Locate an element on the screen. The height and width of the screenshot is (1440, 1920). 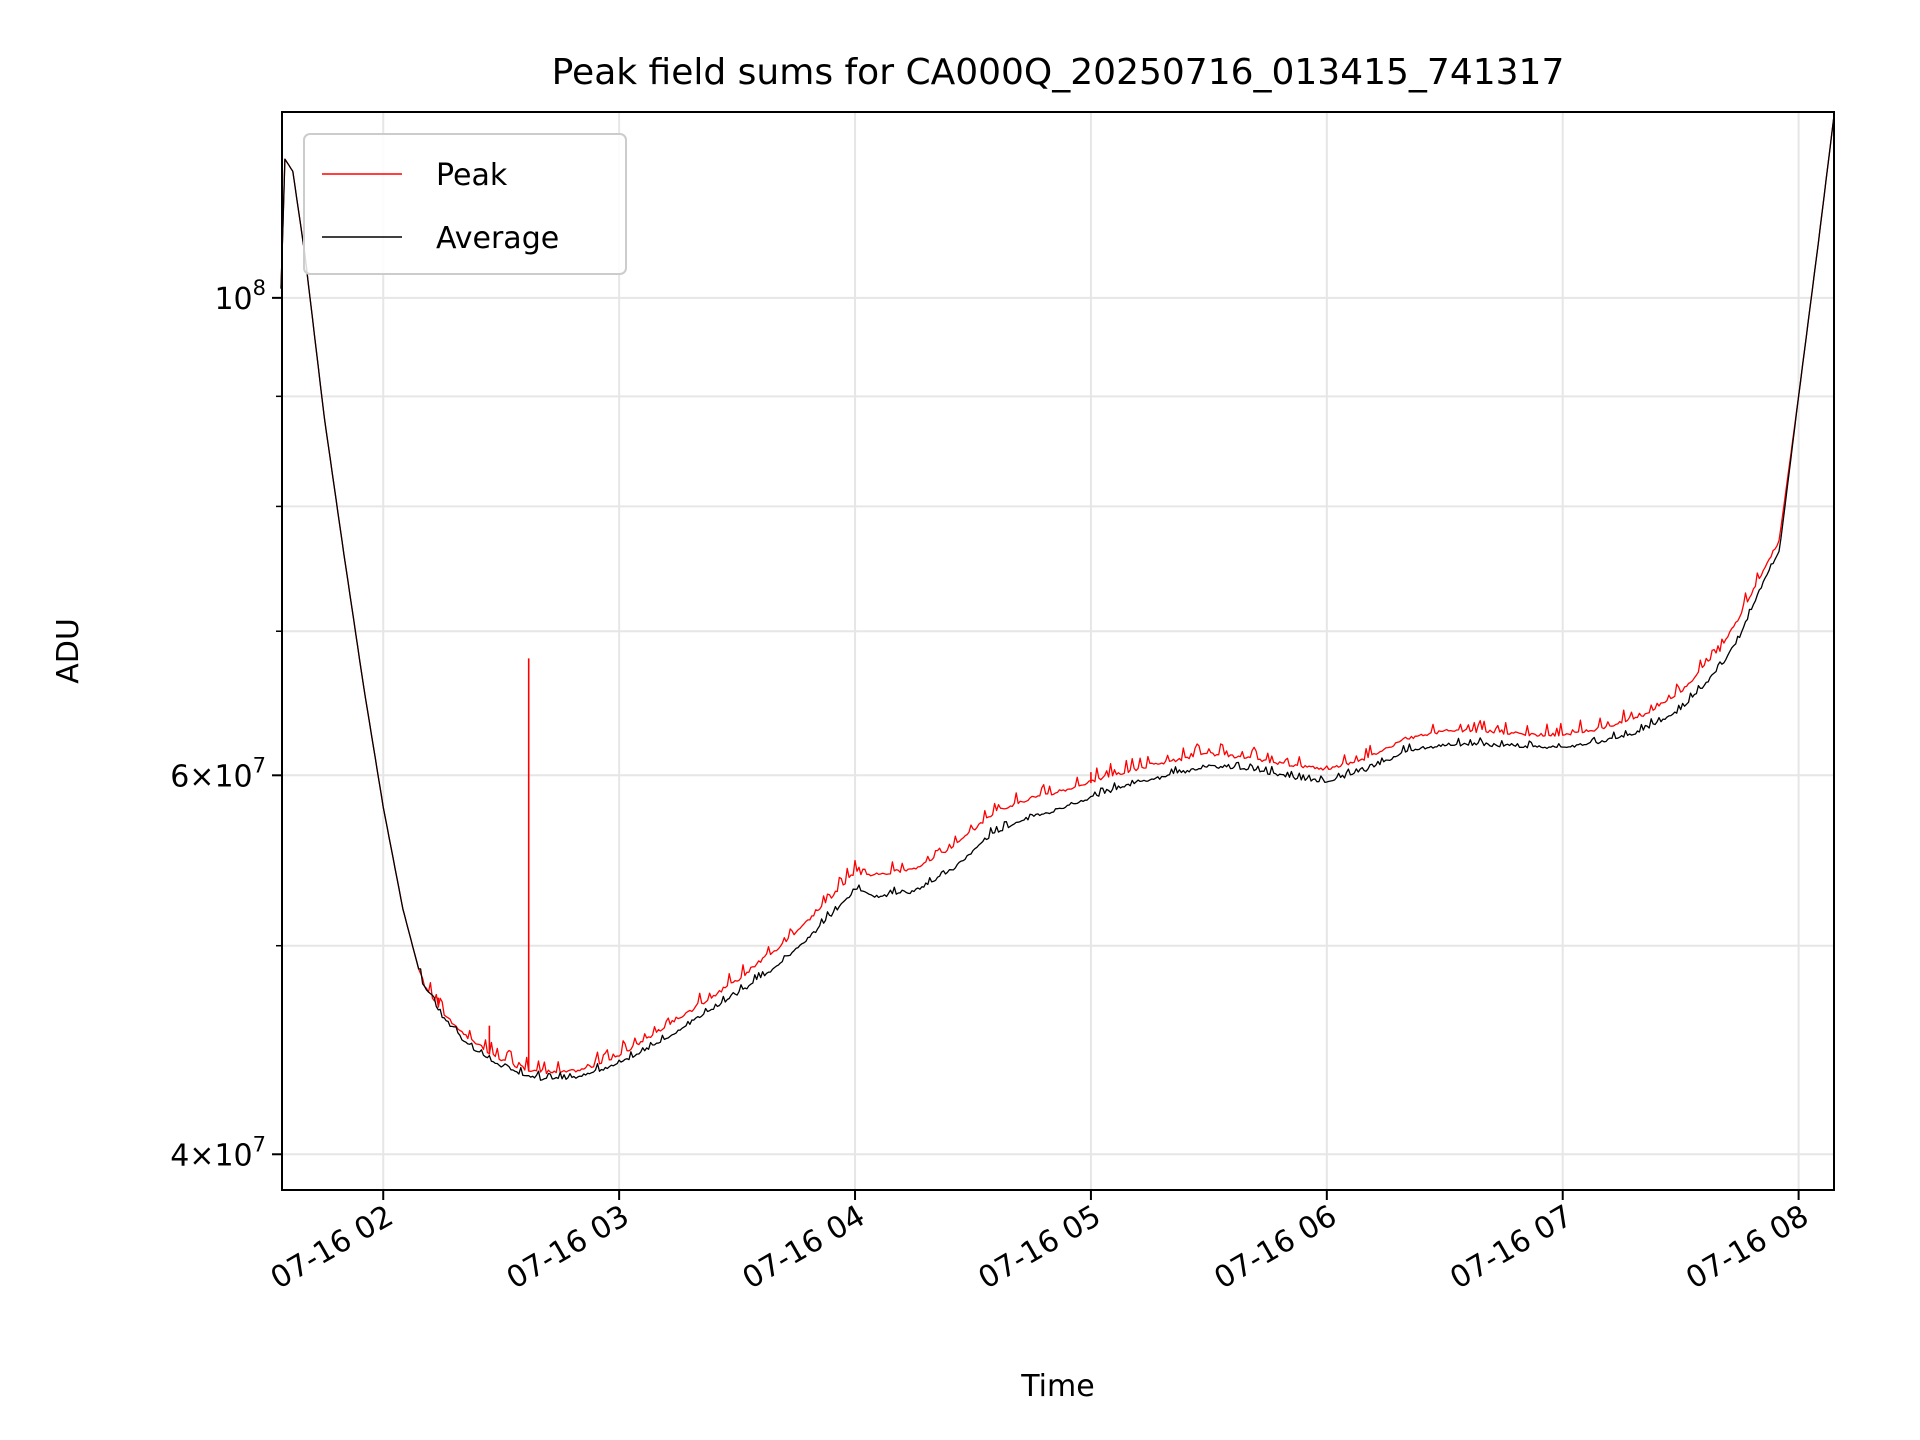
legend-box is located at coordinates (465, 204).